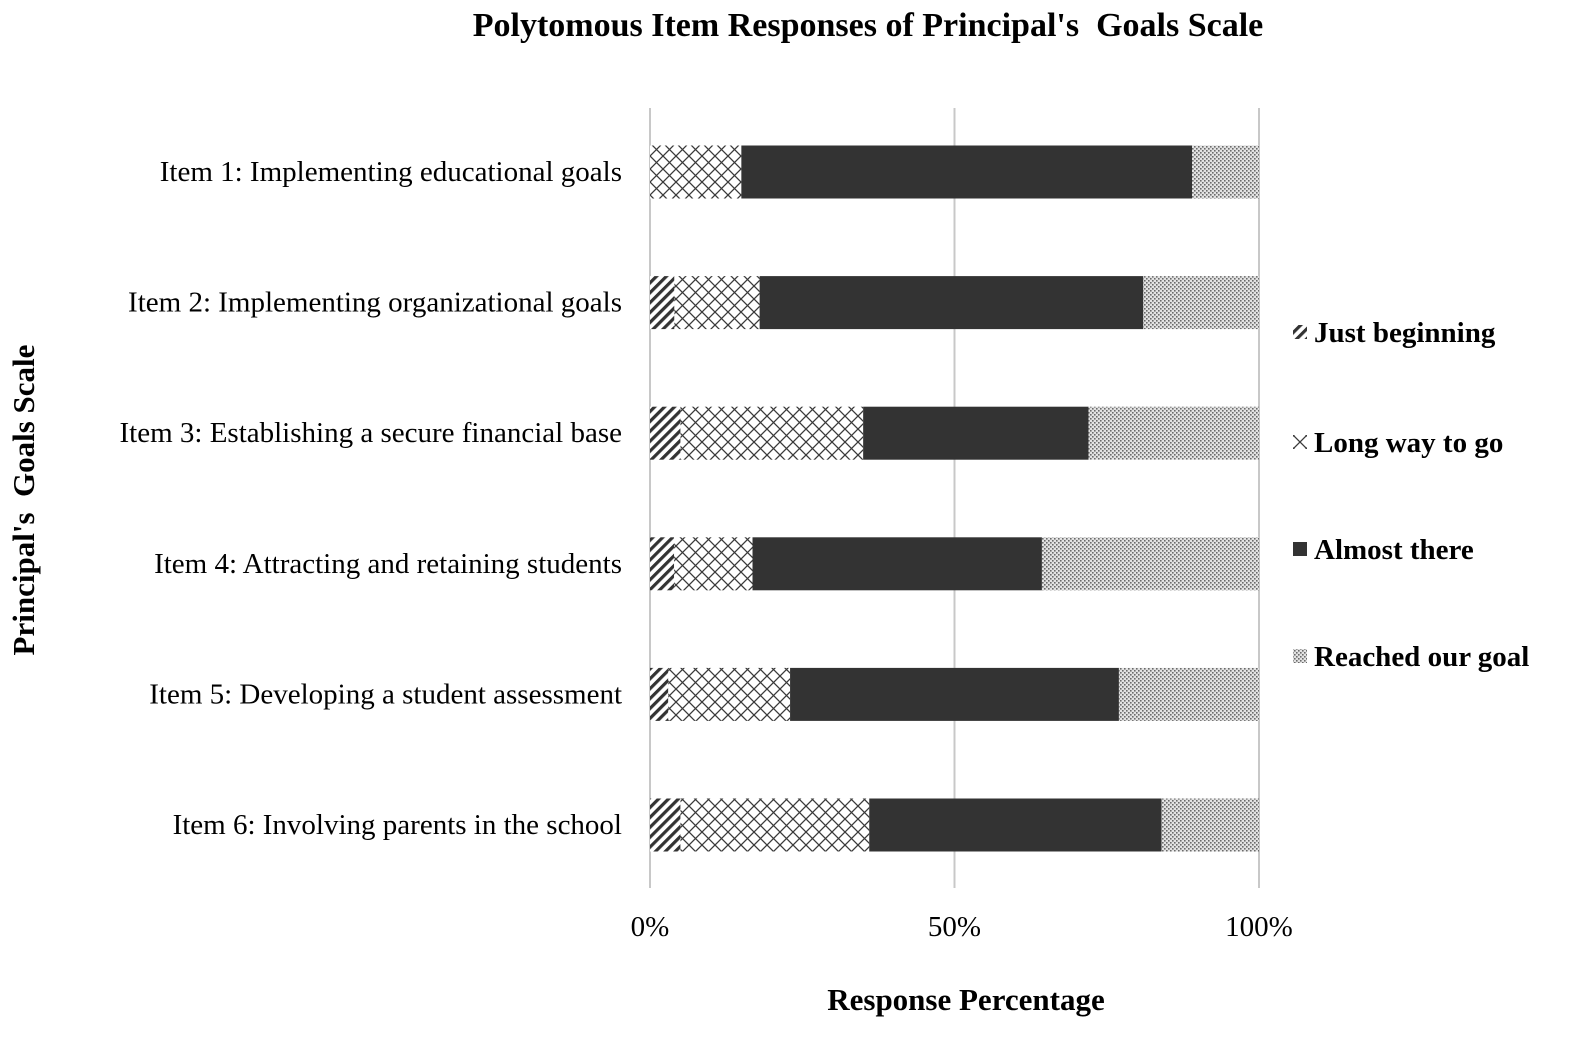 The image size is (1595, 1044). Describe the element at coordinates (1300, 549) in the screenshot. I see `legend-swatch-almost-there` at that location.